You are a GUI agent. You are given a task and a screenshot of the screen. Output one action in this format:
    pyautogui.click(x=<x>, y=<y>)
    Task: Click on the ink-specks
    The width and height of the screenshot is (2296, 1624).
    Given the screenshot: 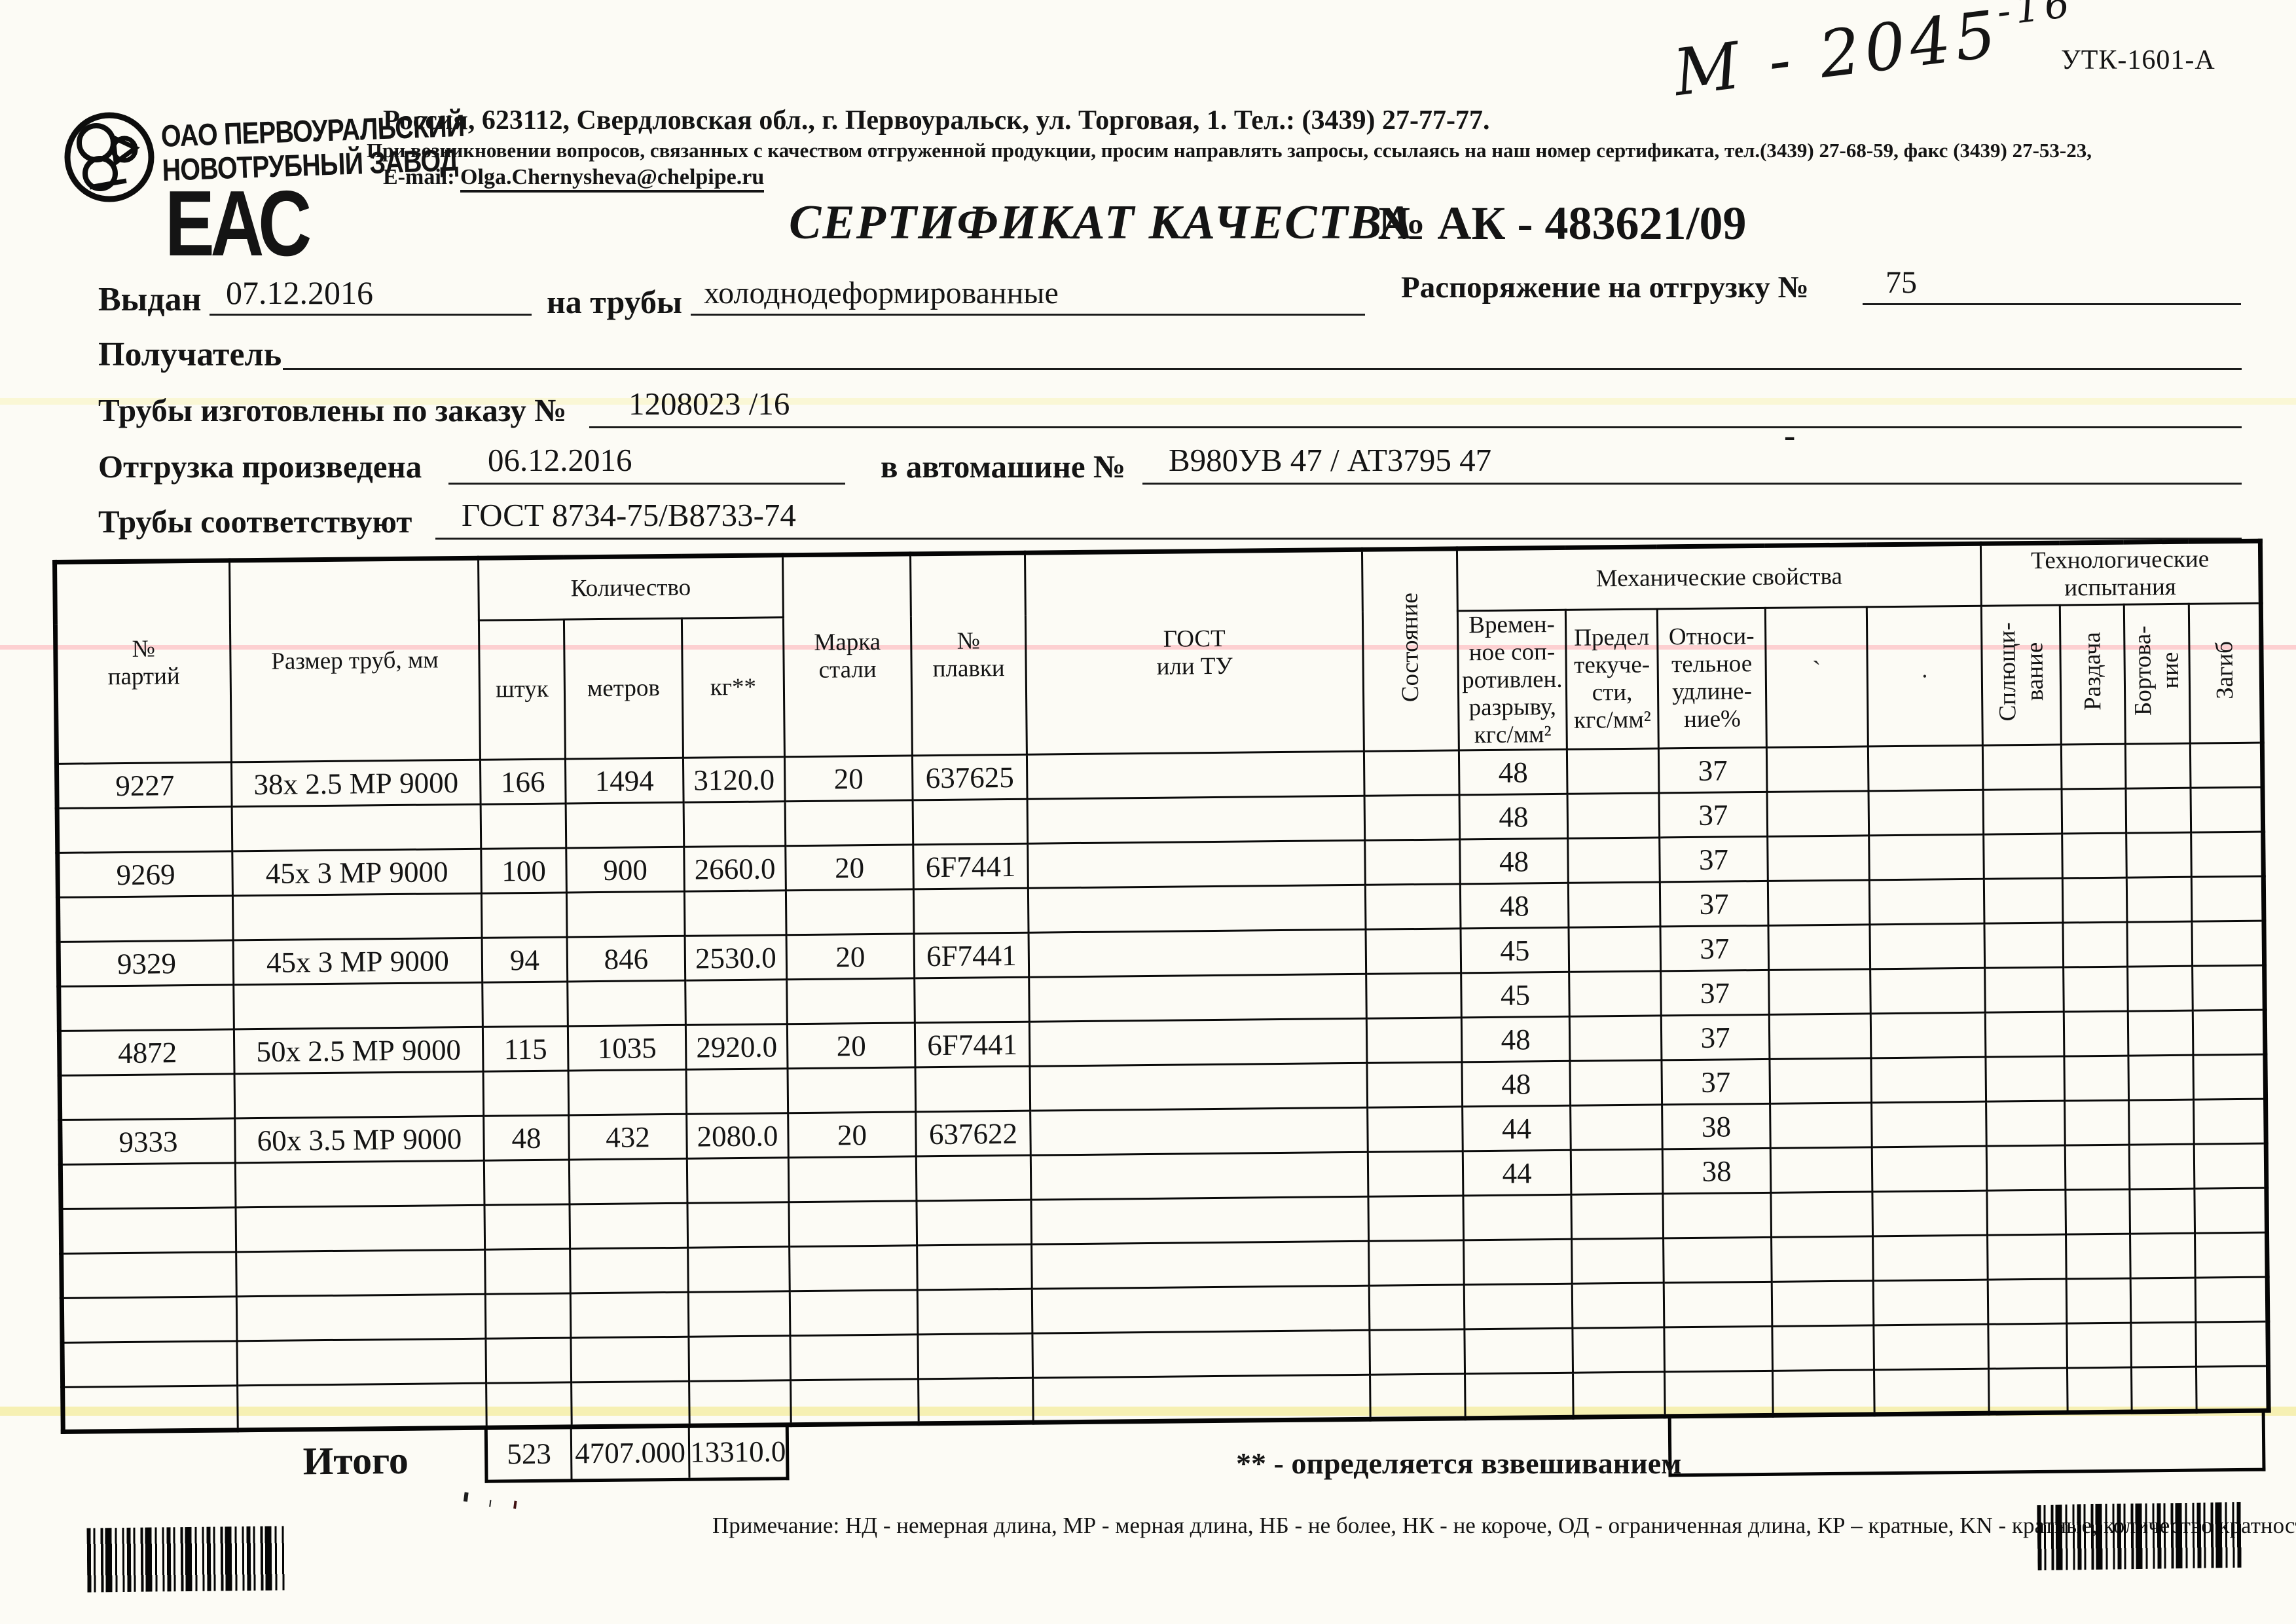 What is the action you would take?
    pyautogui.click(x=466, y=1497)
    